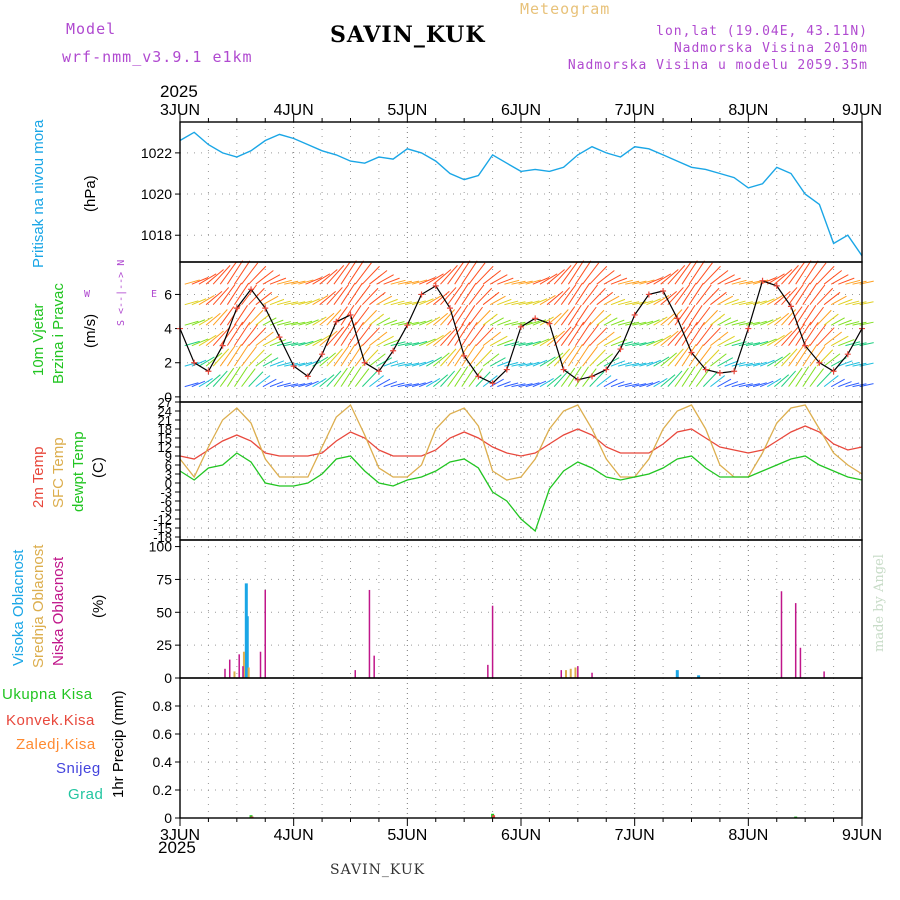 This screenshot has width=900, height=900. Describe the element at coordinates (521, 110) in the screenshot. I see `x-tick-label-top: 6JUN` at that location.